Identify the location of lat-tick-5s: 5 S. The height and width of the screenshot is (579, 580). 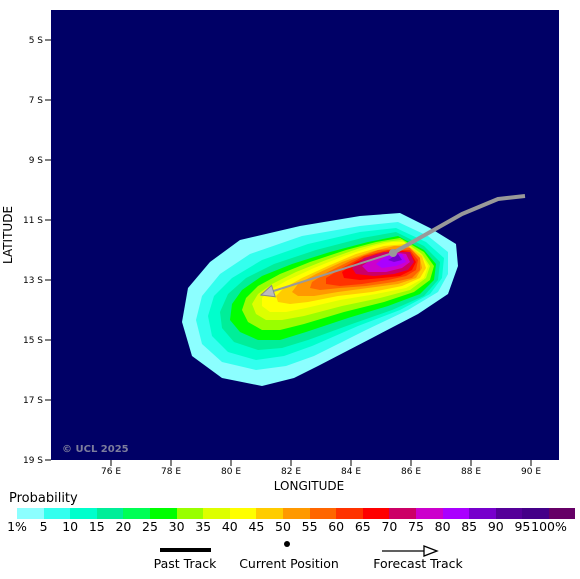
(40, 41).